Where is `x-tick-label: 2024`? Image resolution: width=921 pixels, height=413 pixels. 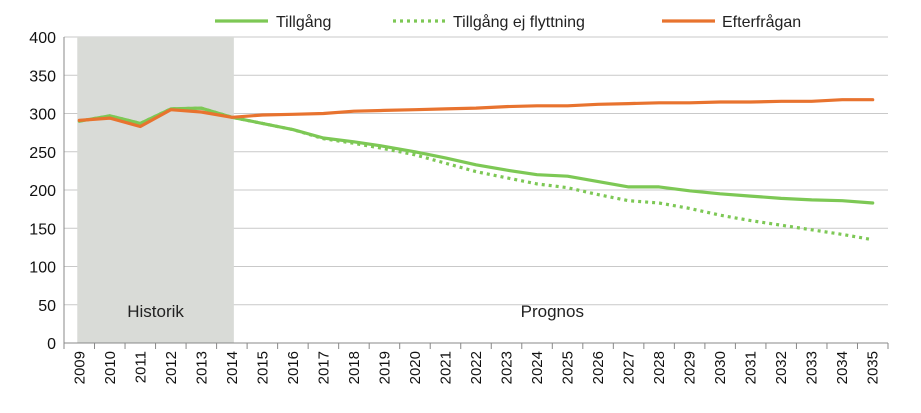 x-tick-label: 2024 is located at coordinates (537, 367).